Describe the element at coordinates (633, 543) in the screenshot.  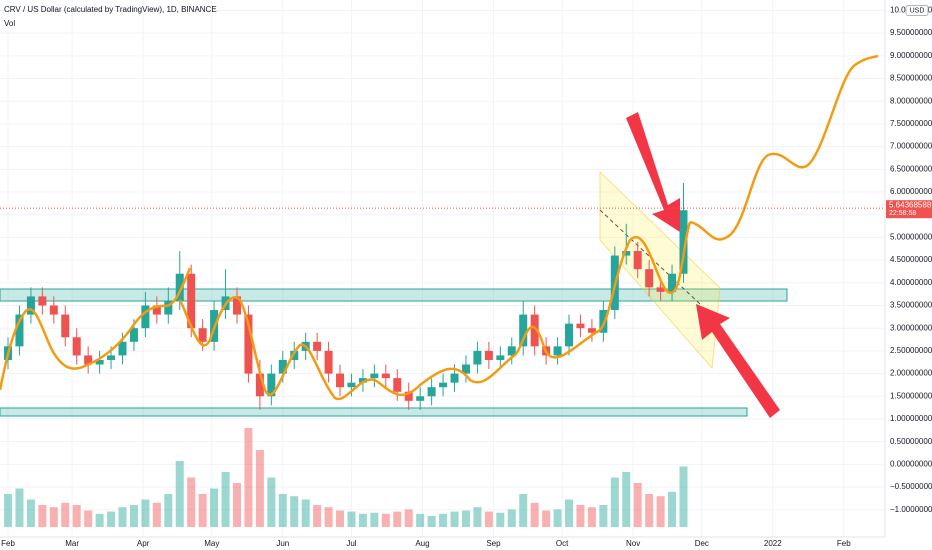
I see `x-tick-label: Nov` at that location.